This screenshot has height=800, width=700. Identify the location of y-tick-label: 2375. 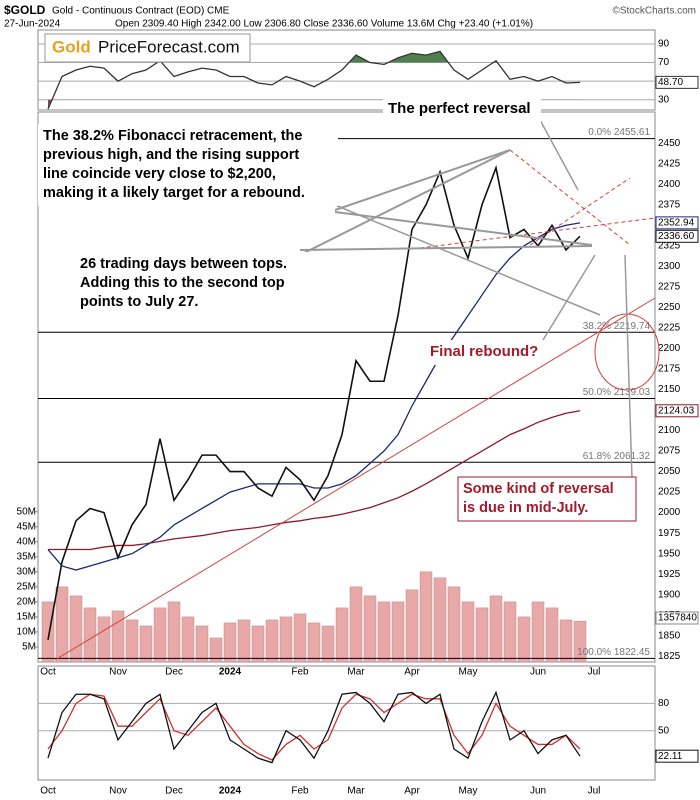
(669, 204).